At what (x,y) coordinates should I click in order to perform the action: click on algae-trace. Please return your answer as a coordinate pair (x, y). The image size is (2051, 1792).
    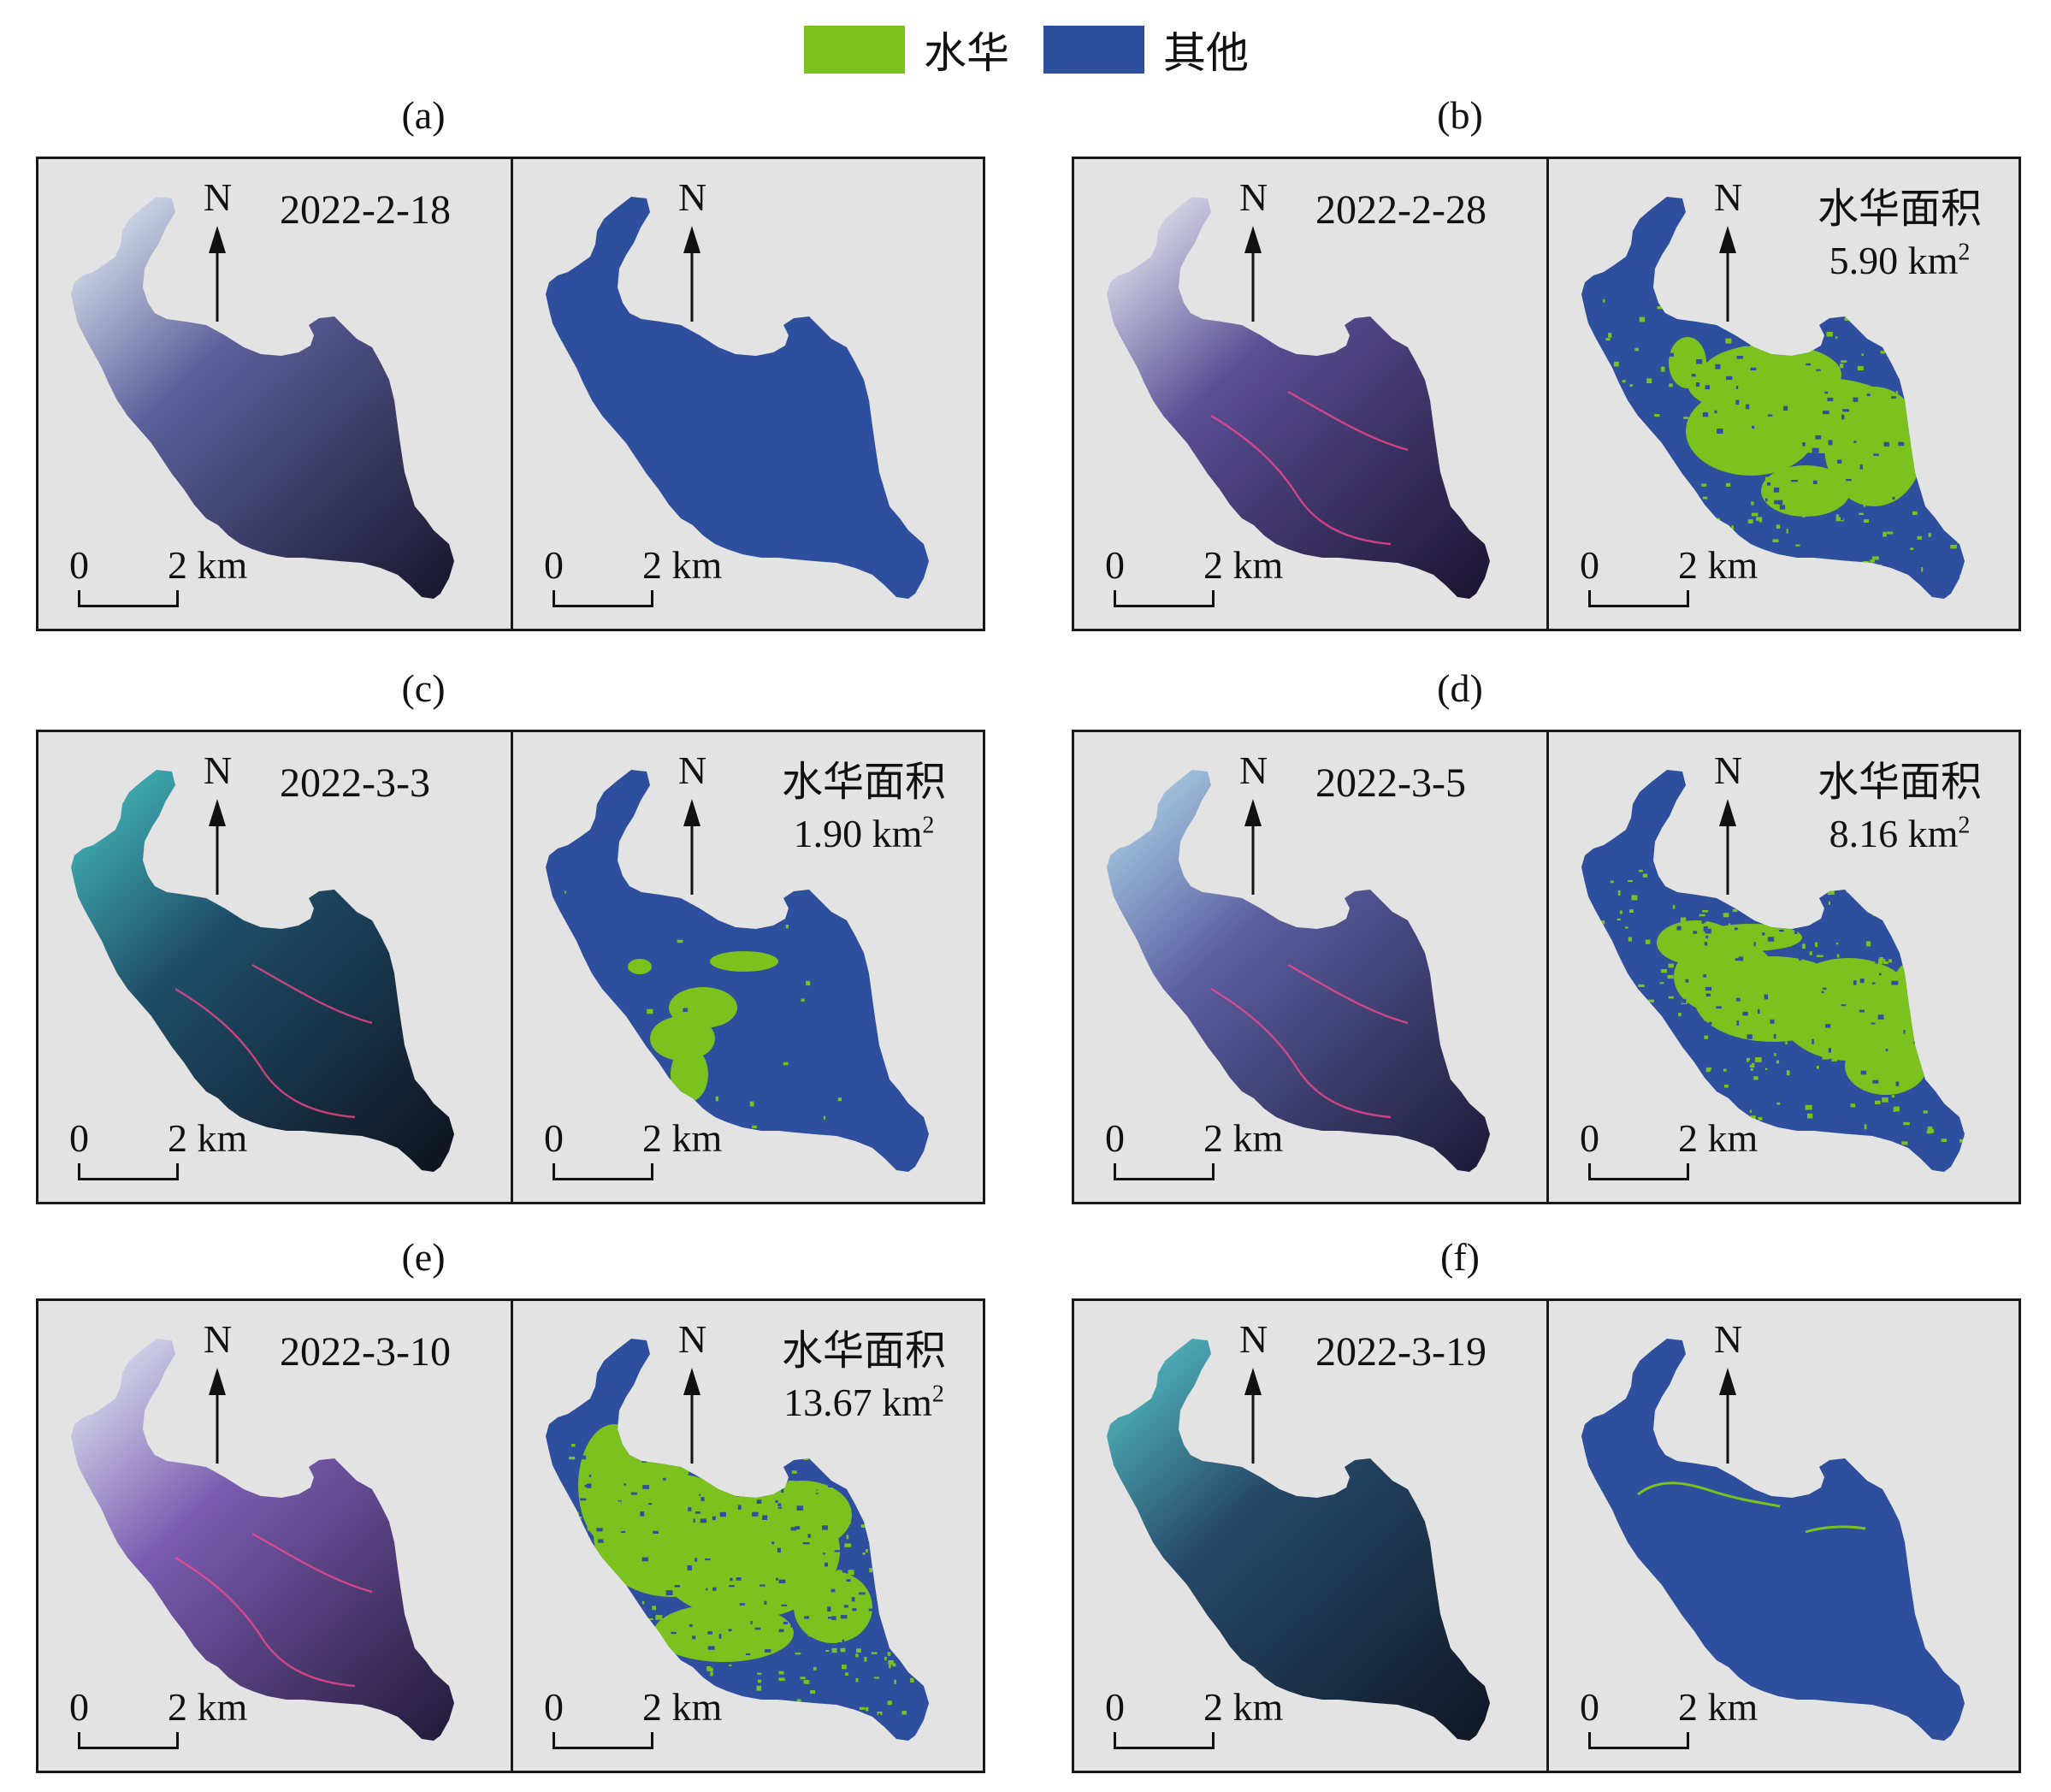
    Looking at the image, I should click on (273, 1041).